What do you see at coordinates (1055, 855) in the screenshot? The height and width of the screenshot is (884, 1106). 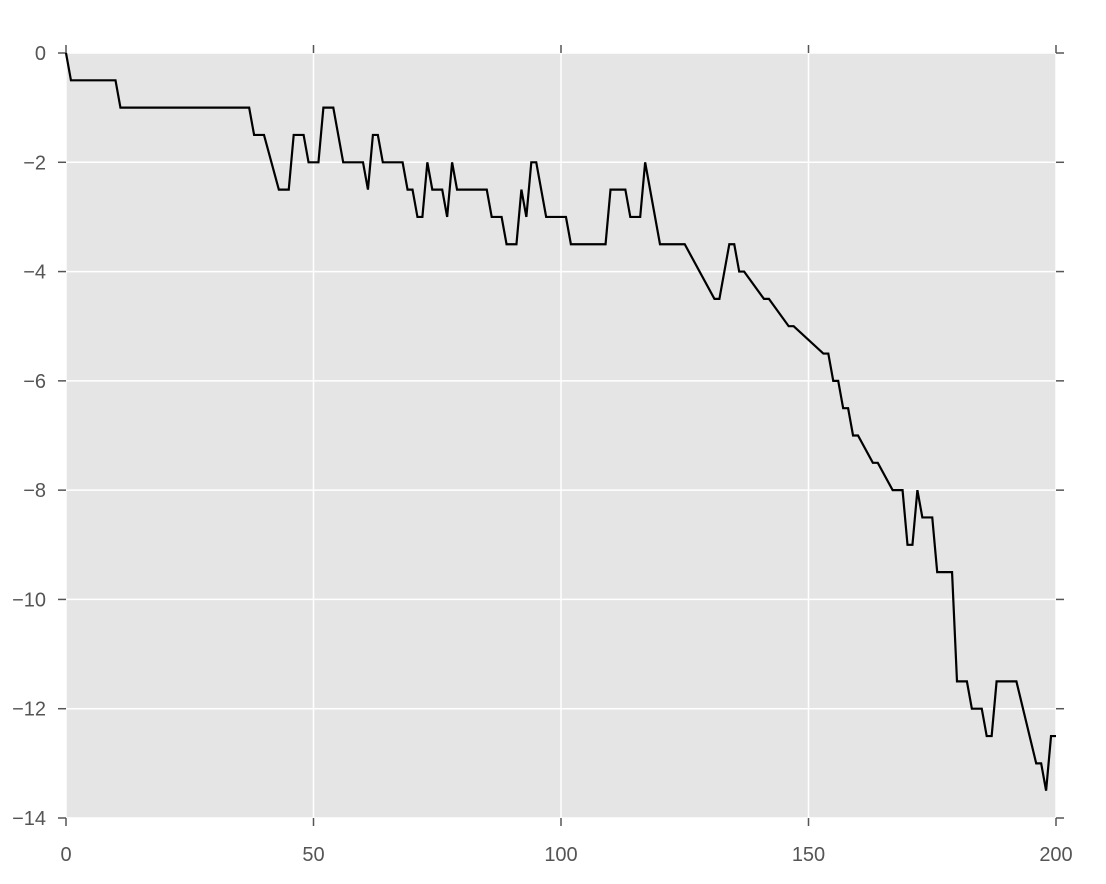 I see `x-tick-label: 200` at bounding box center [1055, 855].